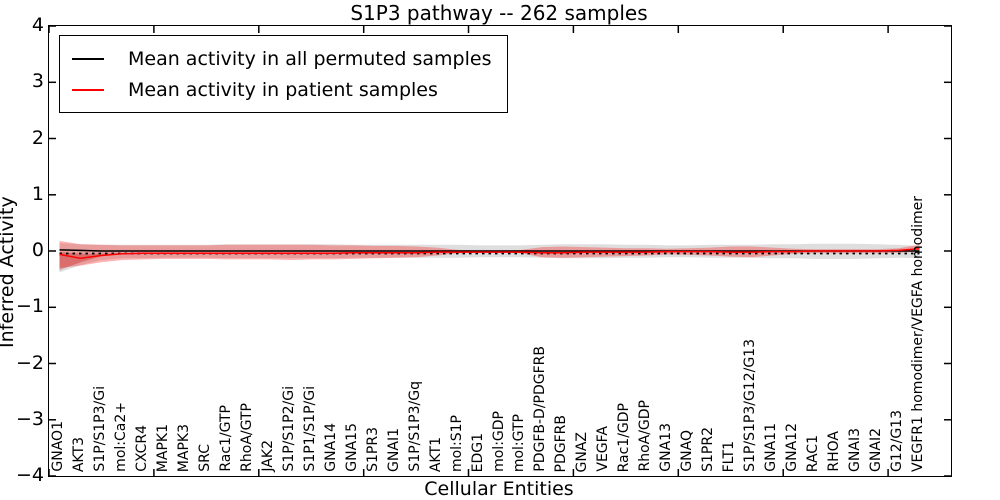 This screenshot has width=1000, height=500. Describe the element at coordinates (834, 451) in the screenshot. I see `entity-label: RHOA` at that location.